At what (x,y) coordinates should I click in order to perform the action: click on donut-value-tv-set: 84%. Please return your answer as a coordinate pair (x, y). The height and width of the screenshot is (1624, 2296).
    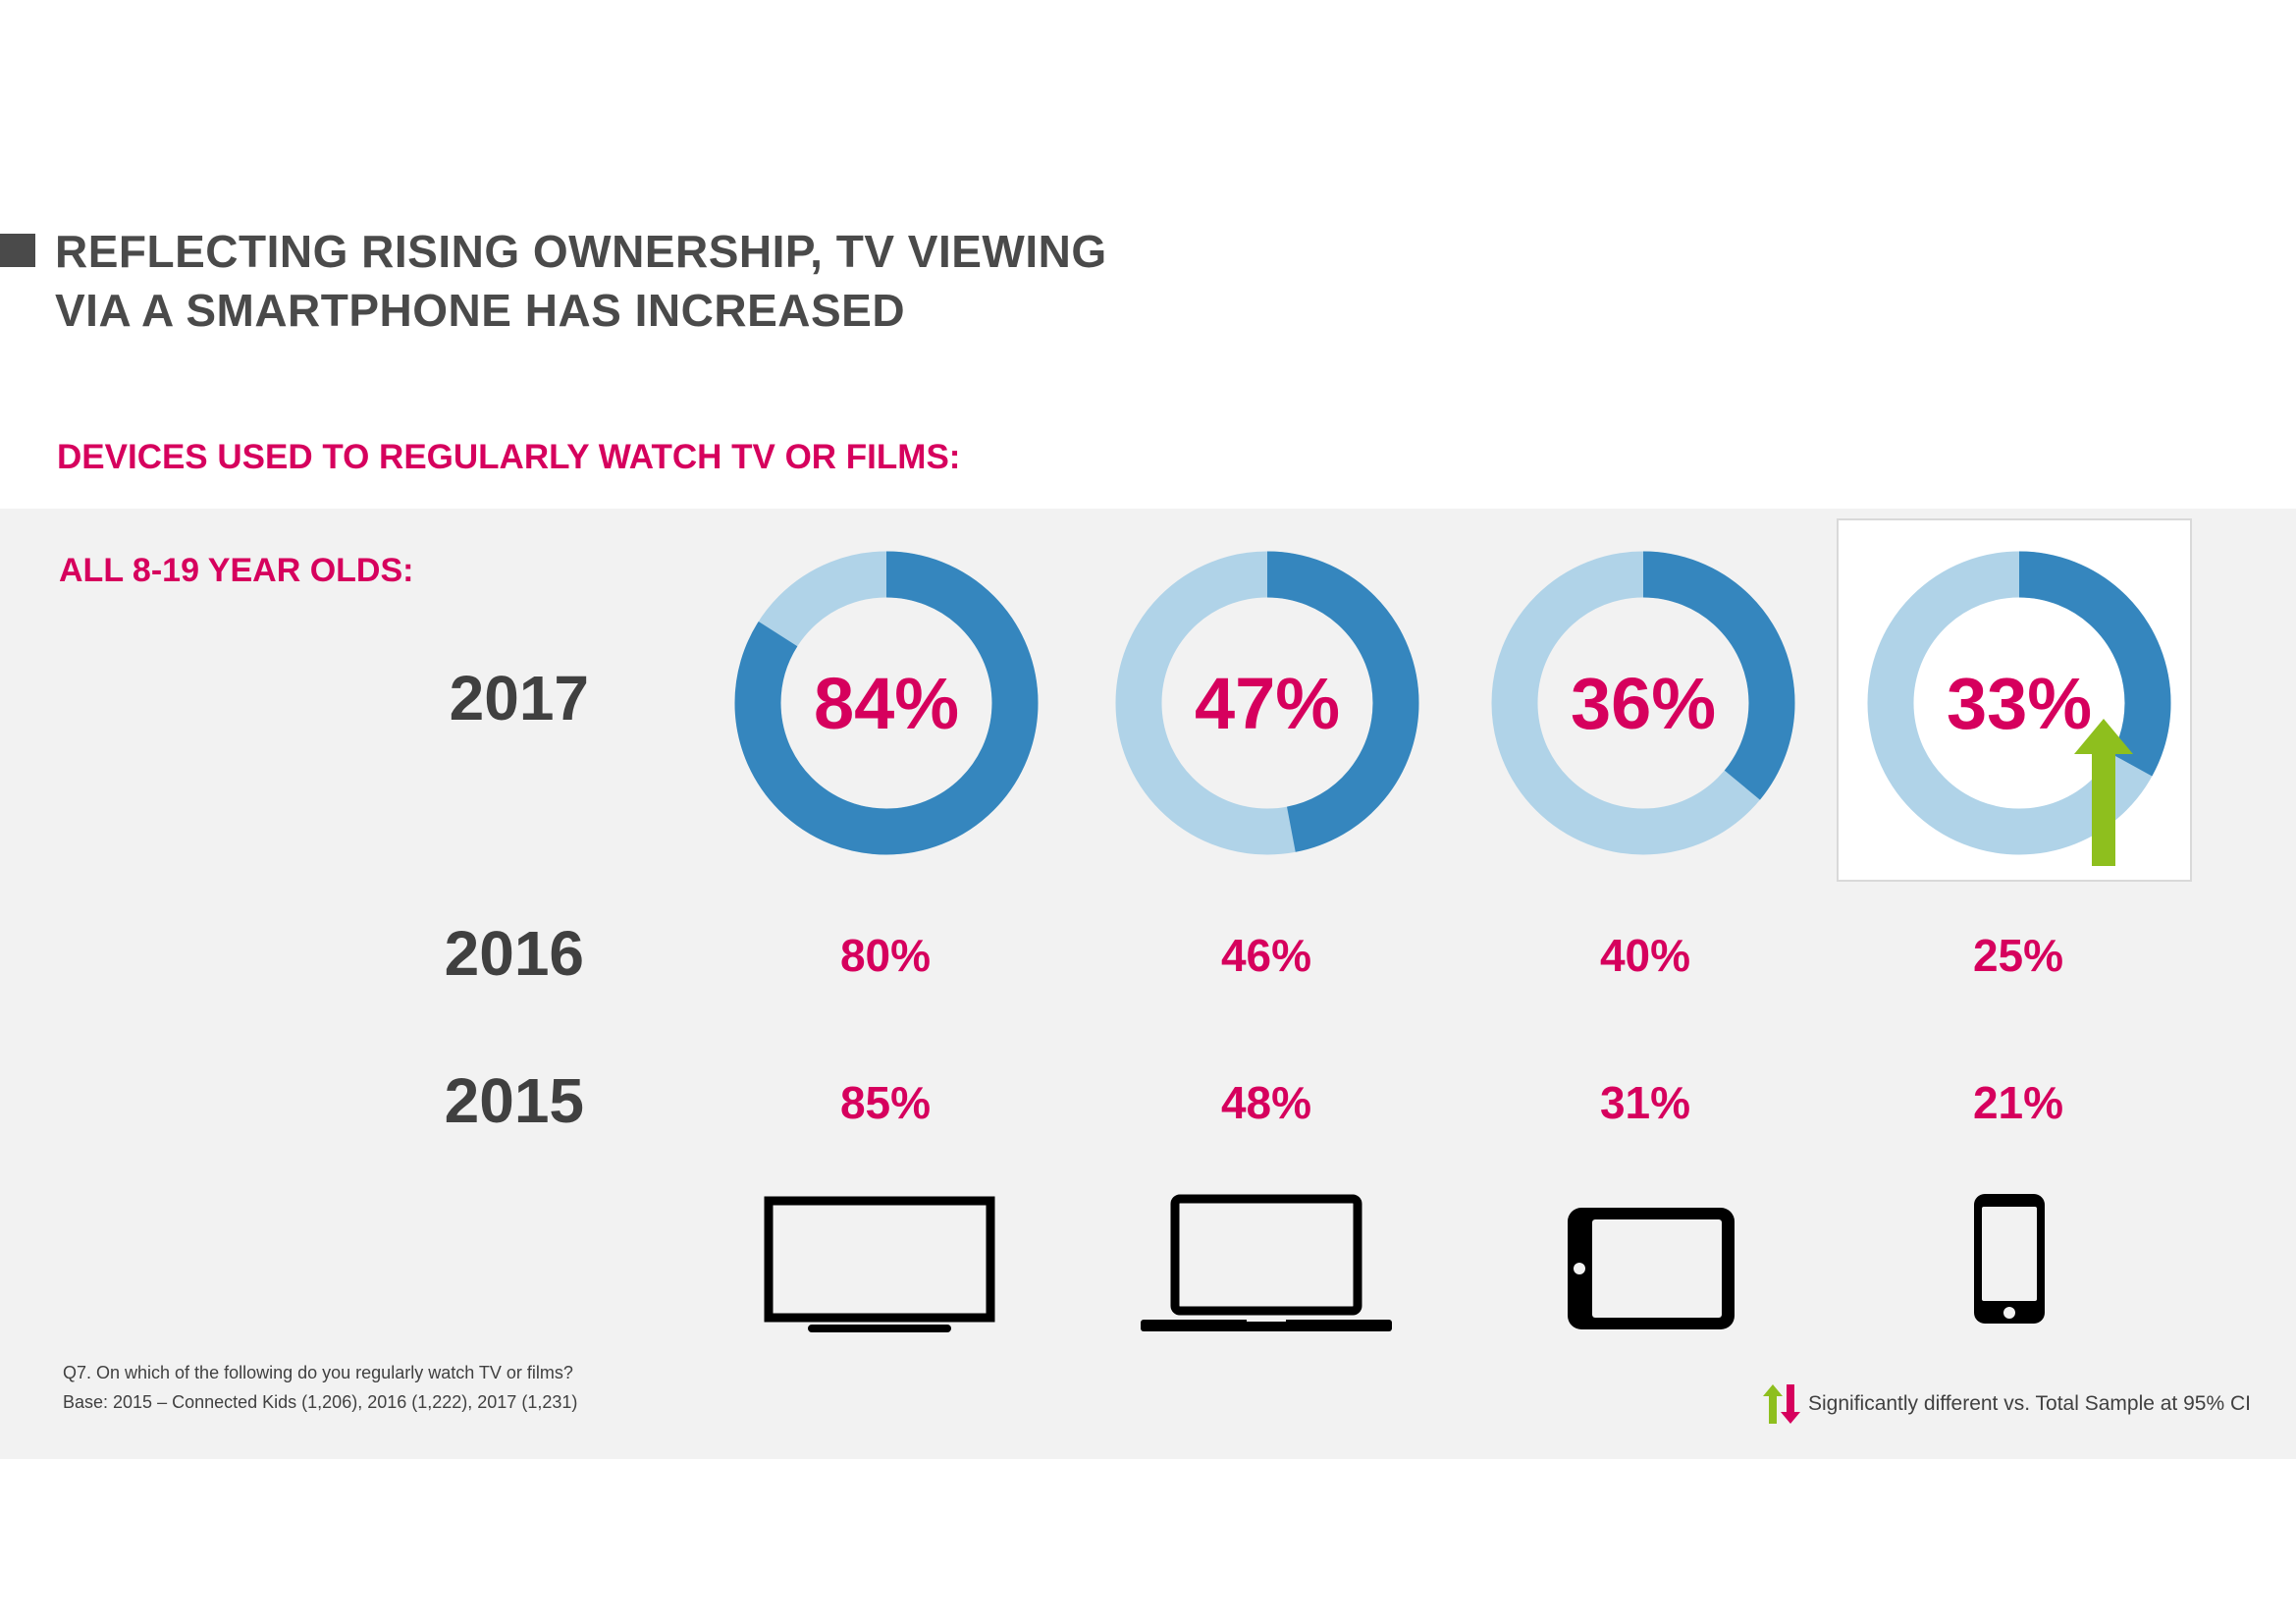
    Looking at the image, I should click on (886, 703).